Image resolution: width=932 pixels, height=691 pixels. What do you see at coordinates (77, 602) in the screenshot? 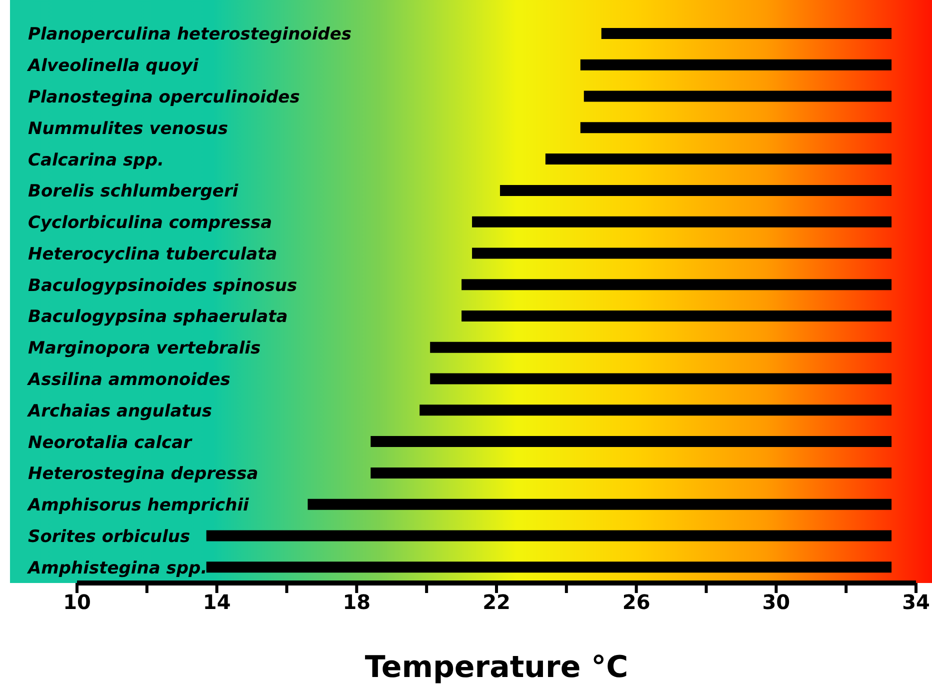
I see `x-tick-label: 10` at bounding box center [77, 602].